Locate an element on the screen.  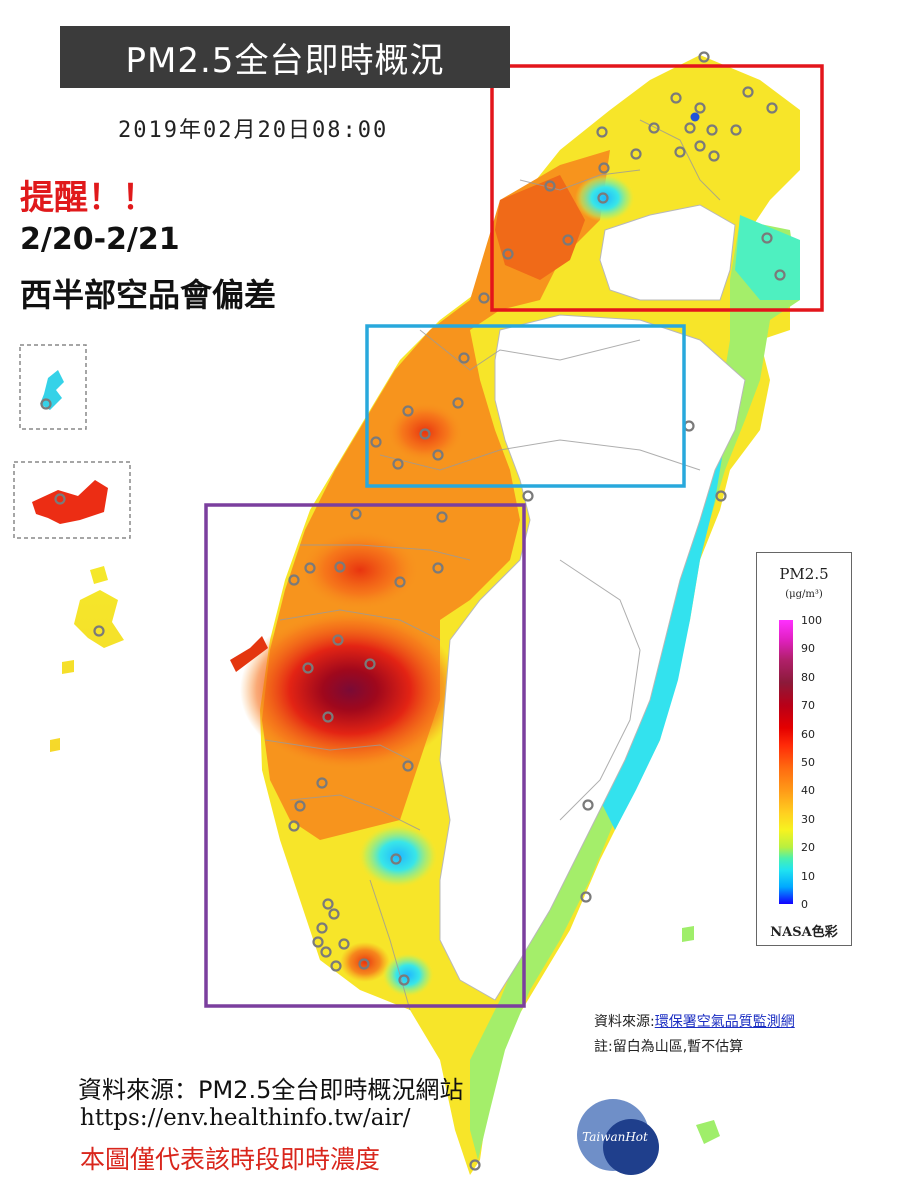
legend-tick: 30 is located at coordinates (808, 819).